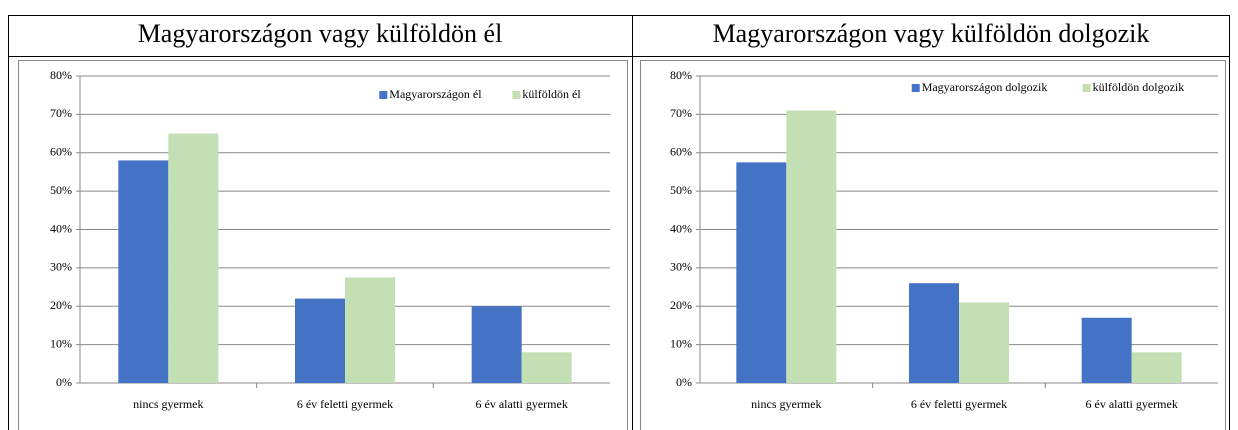 This screenshot has width=1238, height=430. I want to click on legend-label: Magyarországon dolgozik, so click(985, 87).